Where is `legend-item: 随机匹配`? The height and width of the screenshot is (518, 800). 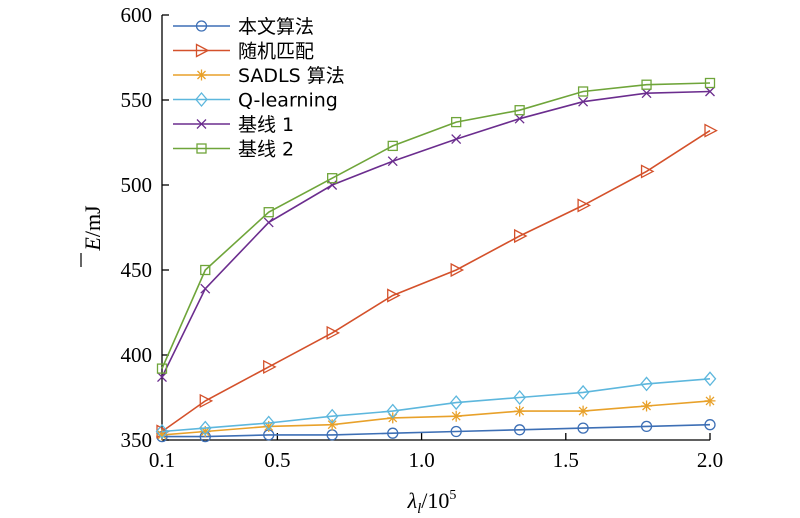 legend-item: 随机匹配 is located at coordinates (243, 52).